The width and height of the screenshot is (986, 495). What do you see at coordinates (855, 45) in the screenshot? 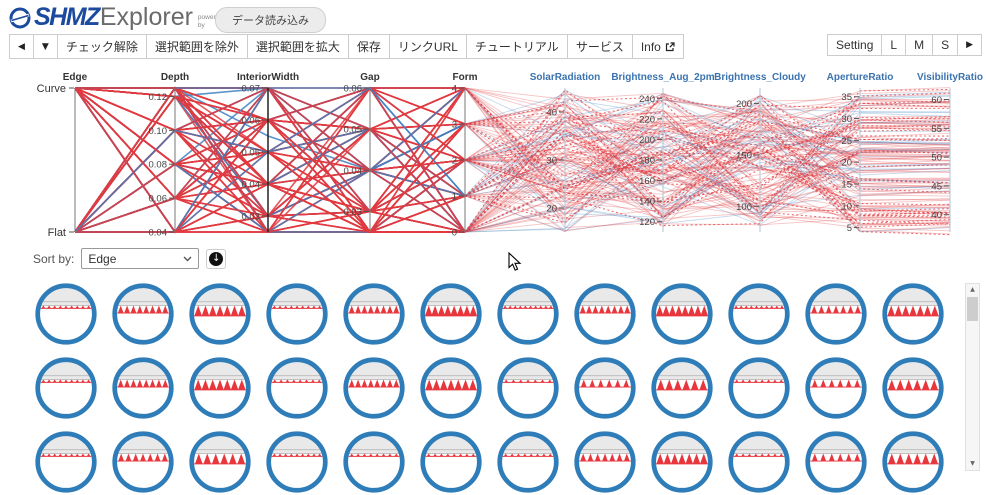
I see `setting-button: Setting` at bounding box center [855, 45].